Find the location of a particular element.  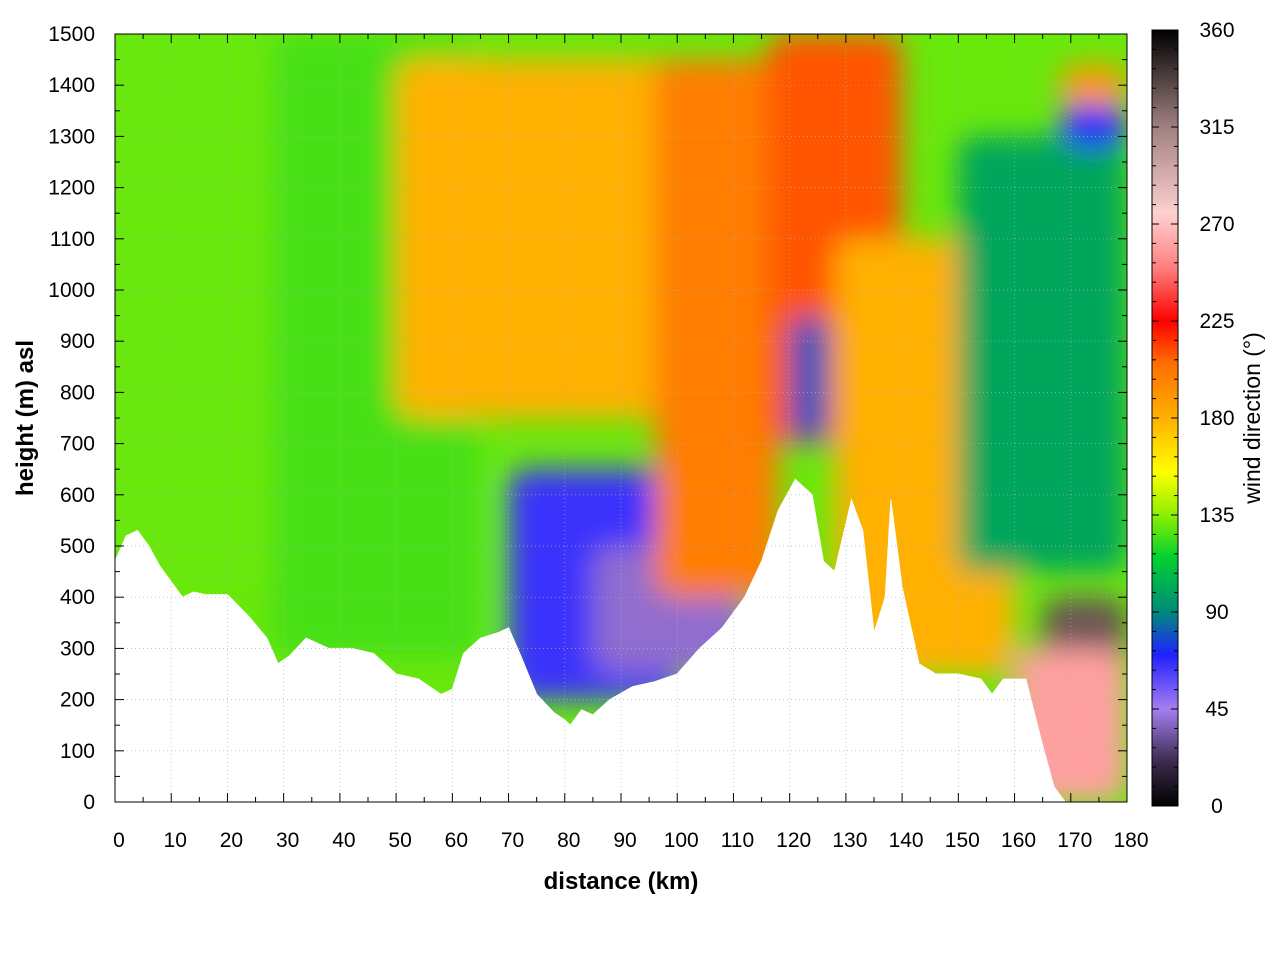

y-tick-label: 0 is located at coordinates (89, 802).